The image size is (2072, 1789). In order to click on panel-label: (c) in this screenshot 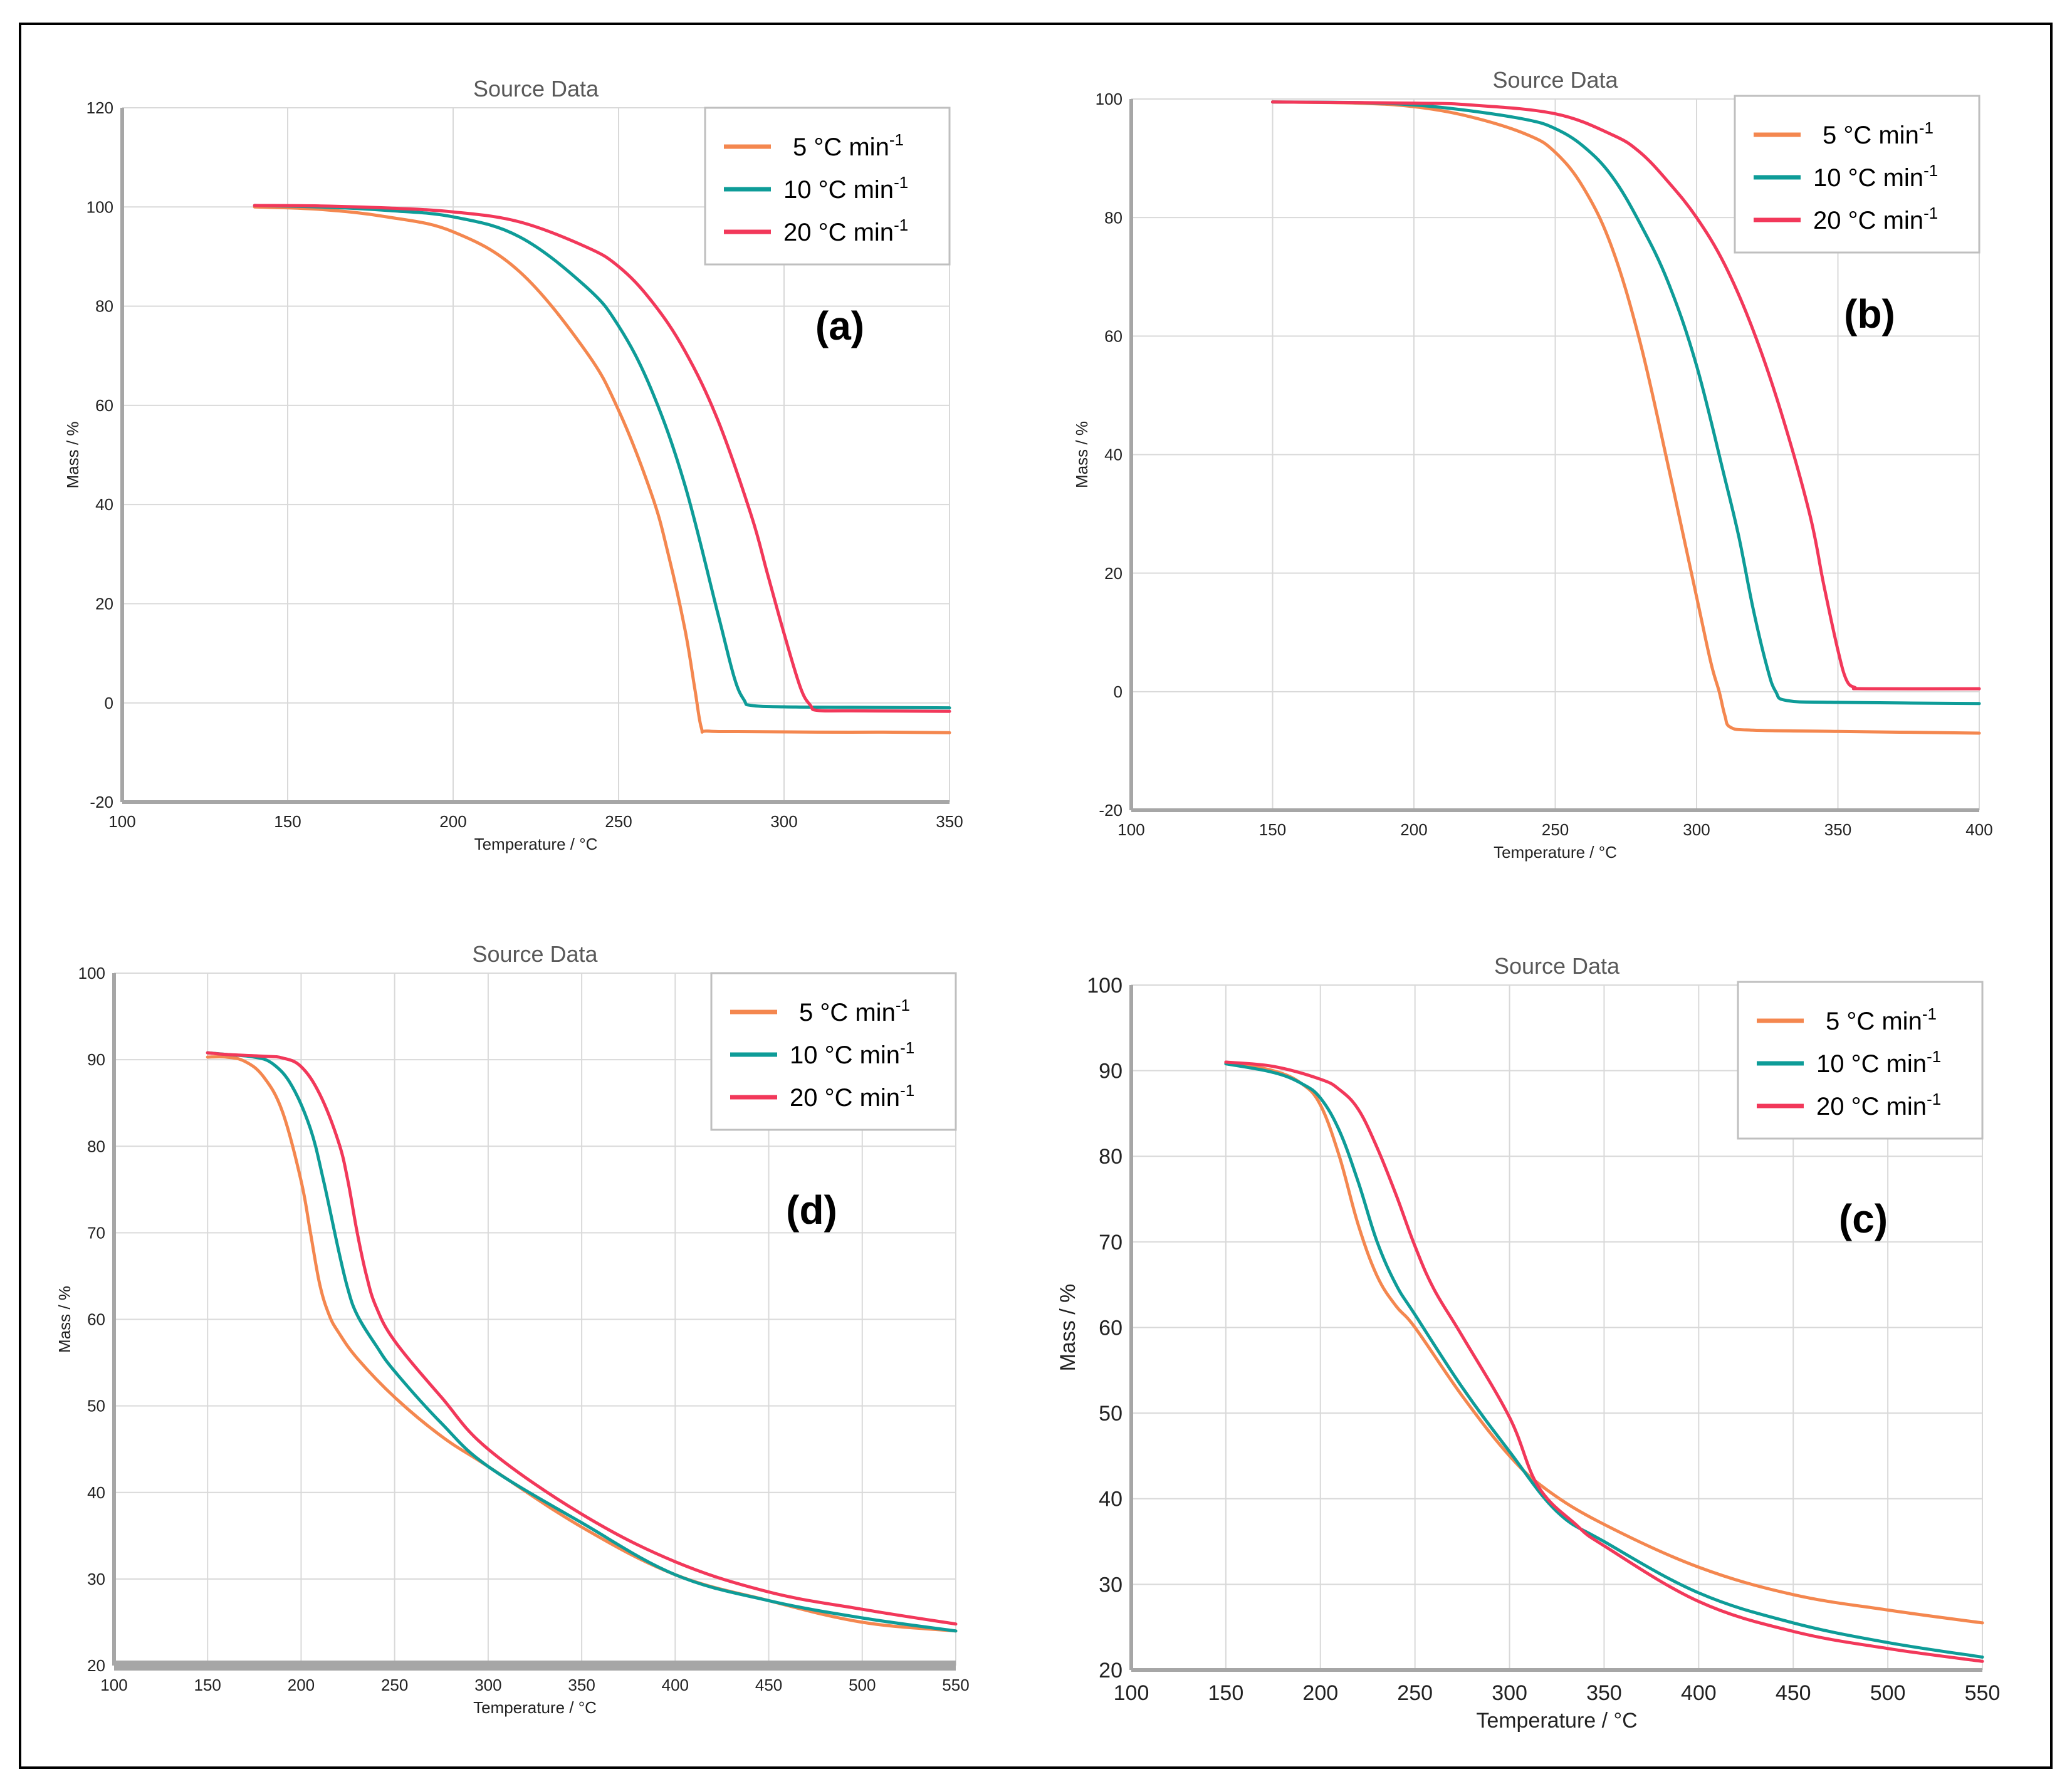, I will do `click(1863, 1218)`.